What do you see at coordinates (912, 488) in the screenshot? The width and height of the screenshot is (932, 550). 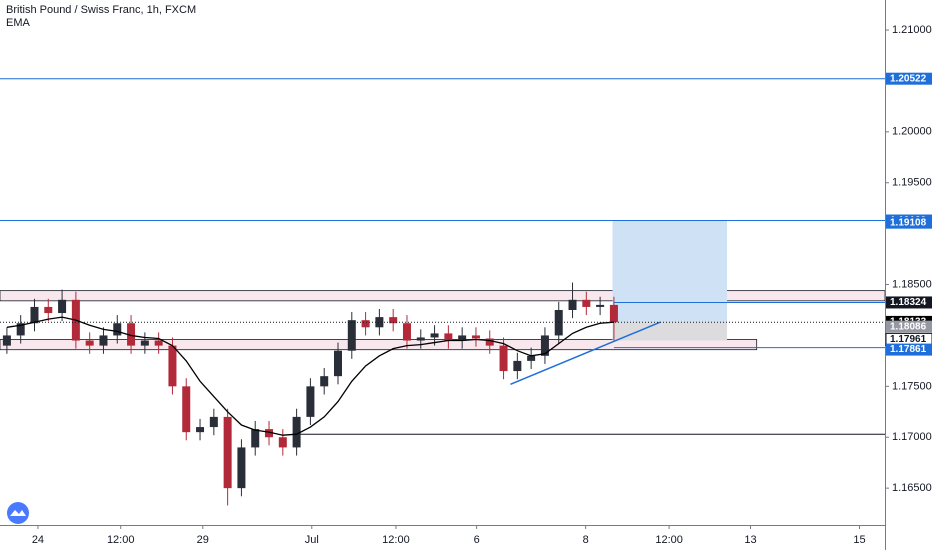 I see `y-tick-label: 1.16500` at bounding box center [912, 488].